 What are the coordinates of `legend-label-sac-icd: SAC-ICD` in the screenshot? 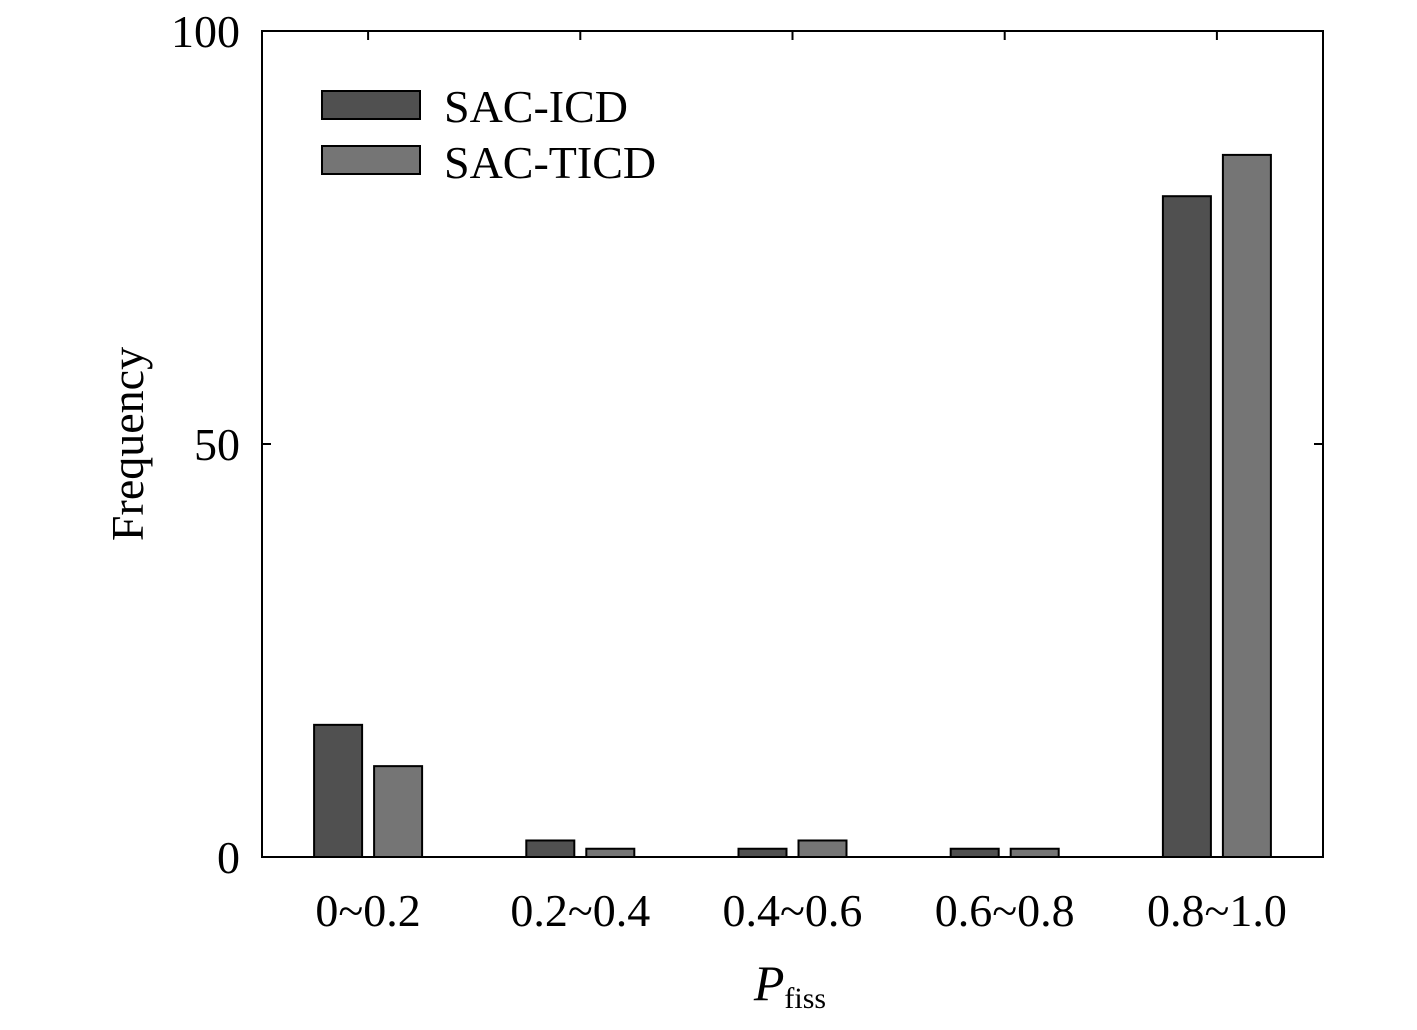 It's located at (536, 106).